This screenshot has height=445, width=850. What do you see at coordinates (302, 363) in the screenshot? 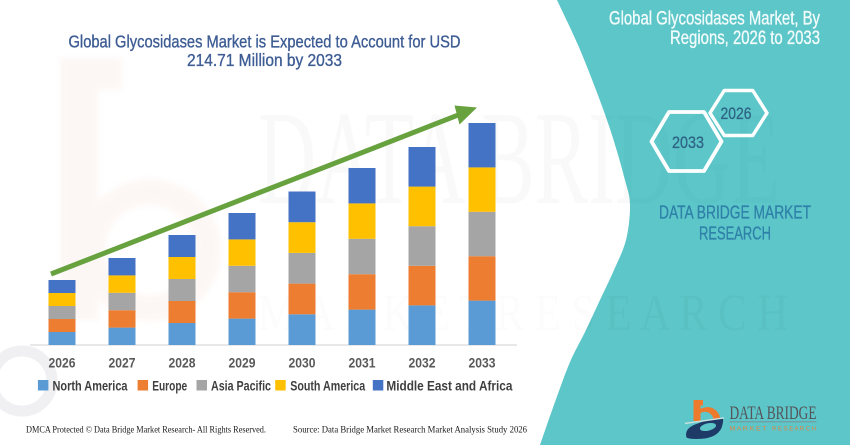
I see `svg-text: 2030` at bounding box center [302, 363].